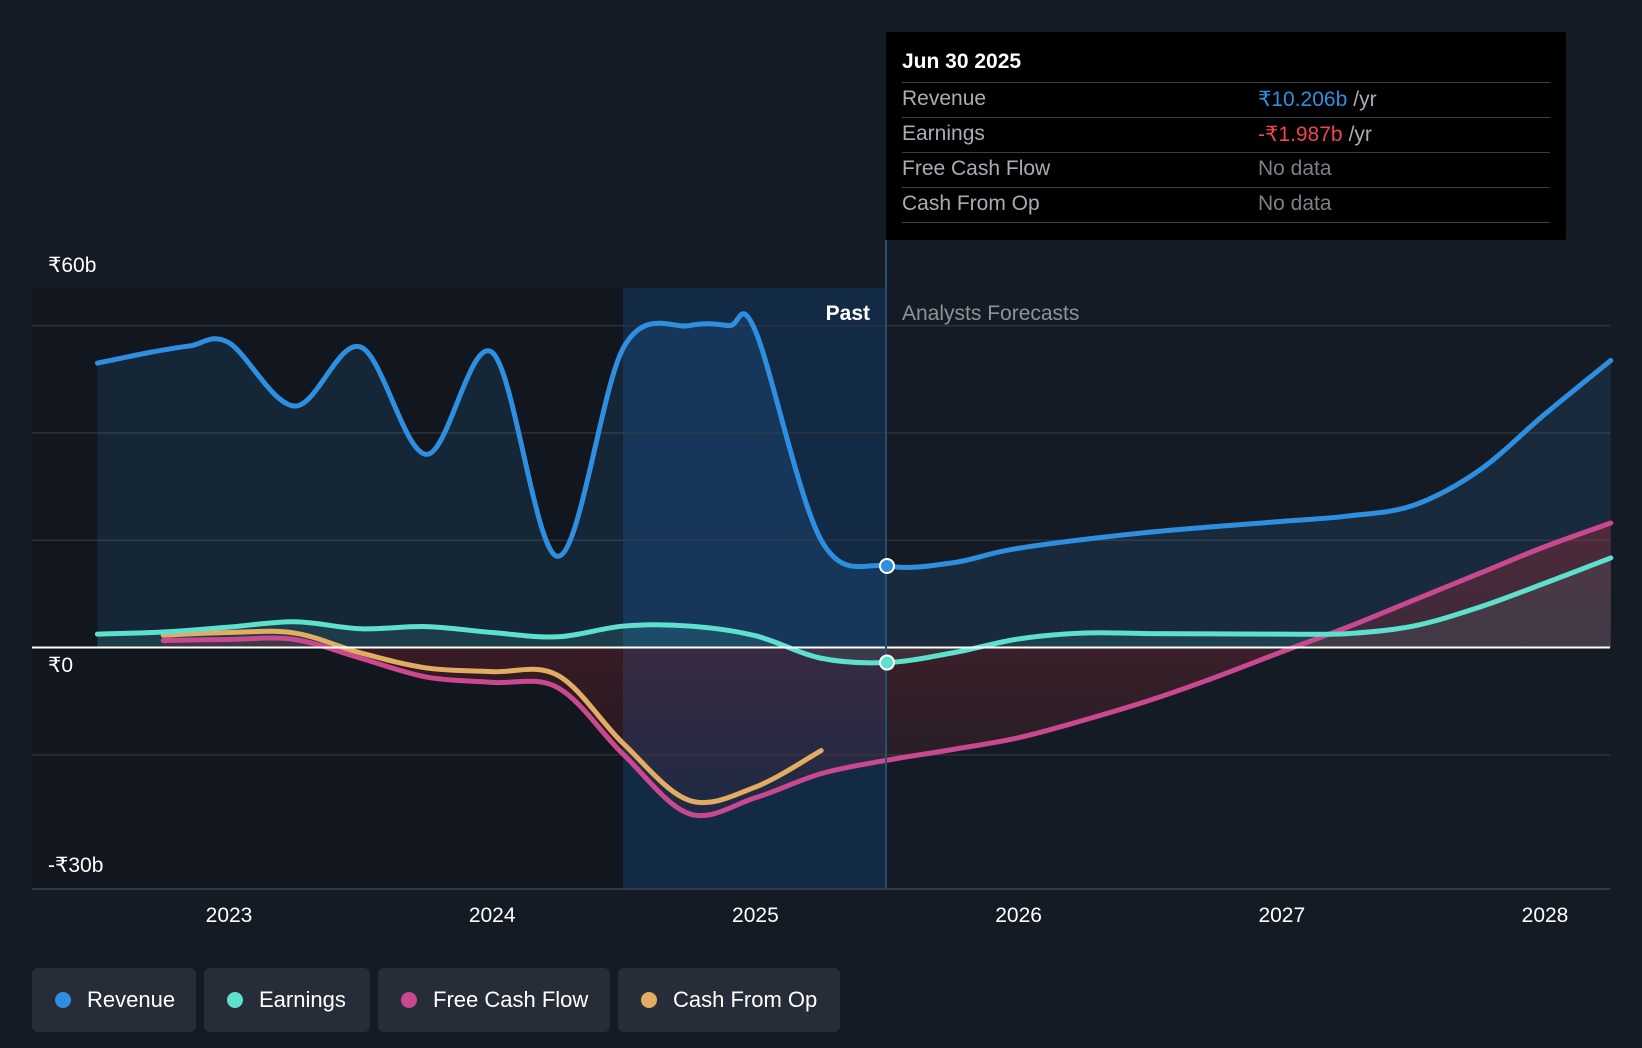  What do you see at coordinates (1018, 915) in the screenshot?
I see `x-tick-label: 2026` at bounding box center [1018, 915].